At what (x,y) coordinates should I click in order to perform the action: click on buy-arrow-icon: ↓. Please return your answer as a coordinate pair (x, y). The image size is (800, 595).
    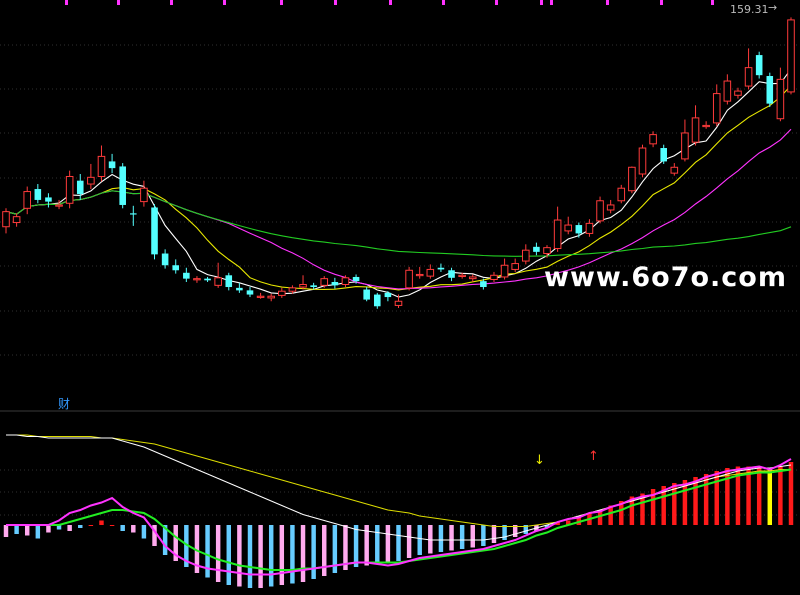
    Looking at the image, I should click on (539, 460).